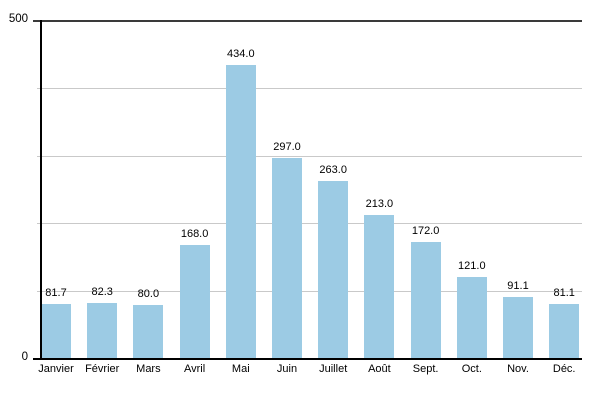 The width and height of the screenshot is (600, 400). I want to click on bar-Déc., so click(564, 331).